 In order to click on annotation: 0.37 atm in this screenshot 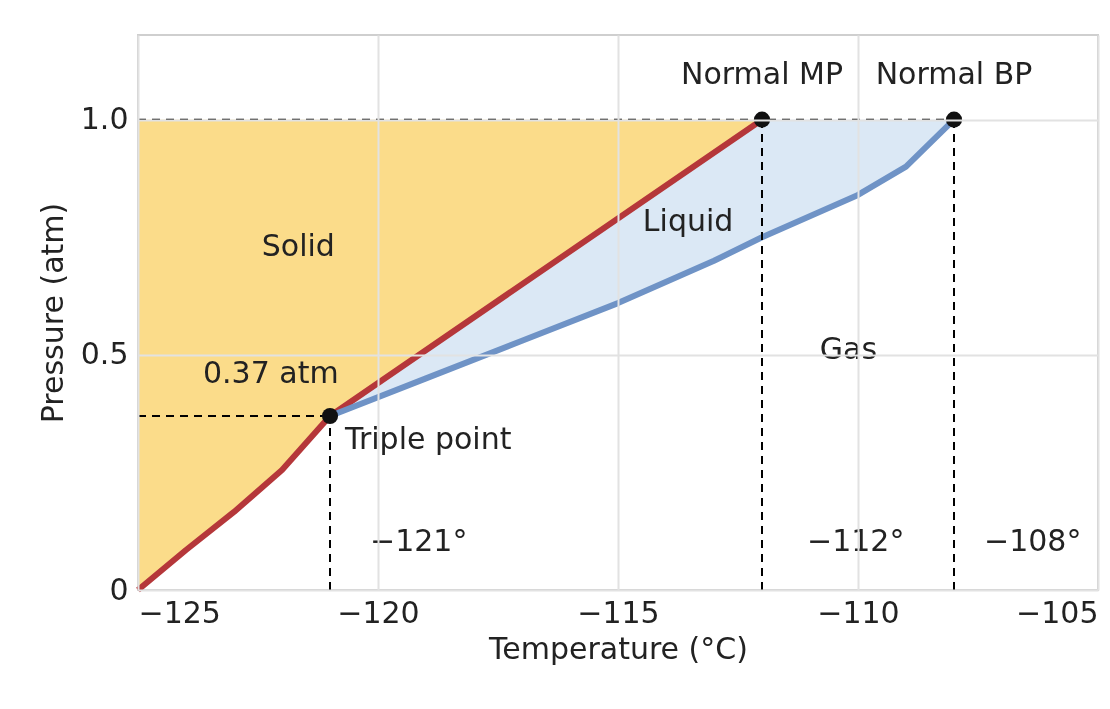, I will do `click(271, 372)`.